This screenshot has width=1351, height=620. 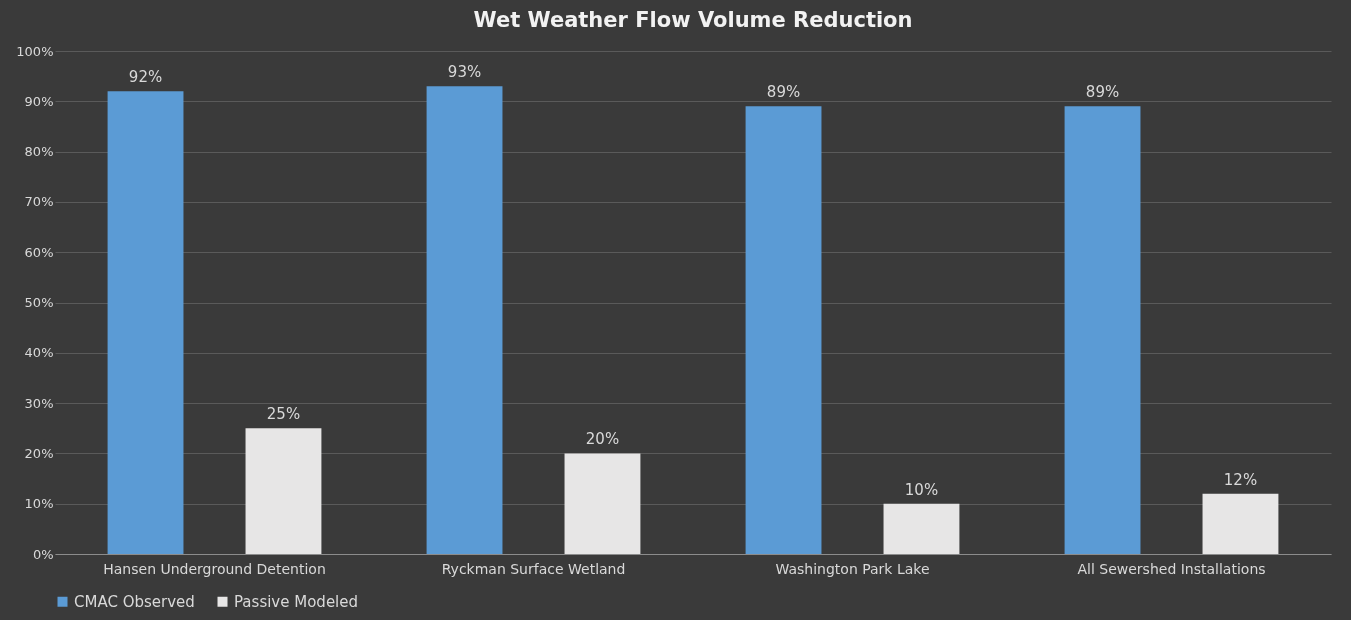 What do you see at coordinates (39, 252) in the screenshot?
I see `y-tick-label: 60%` at bounding box center [39, 252].